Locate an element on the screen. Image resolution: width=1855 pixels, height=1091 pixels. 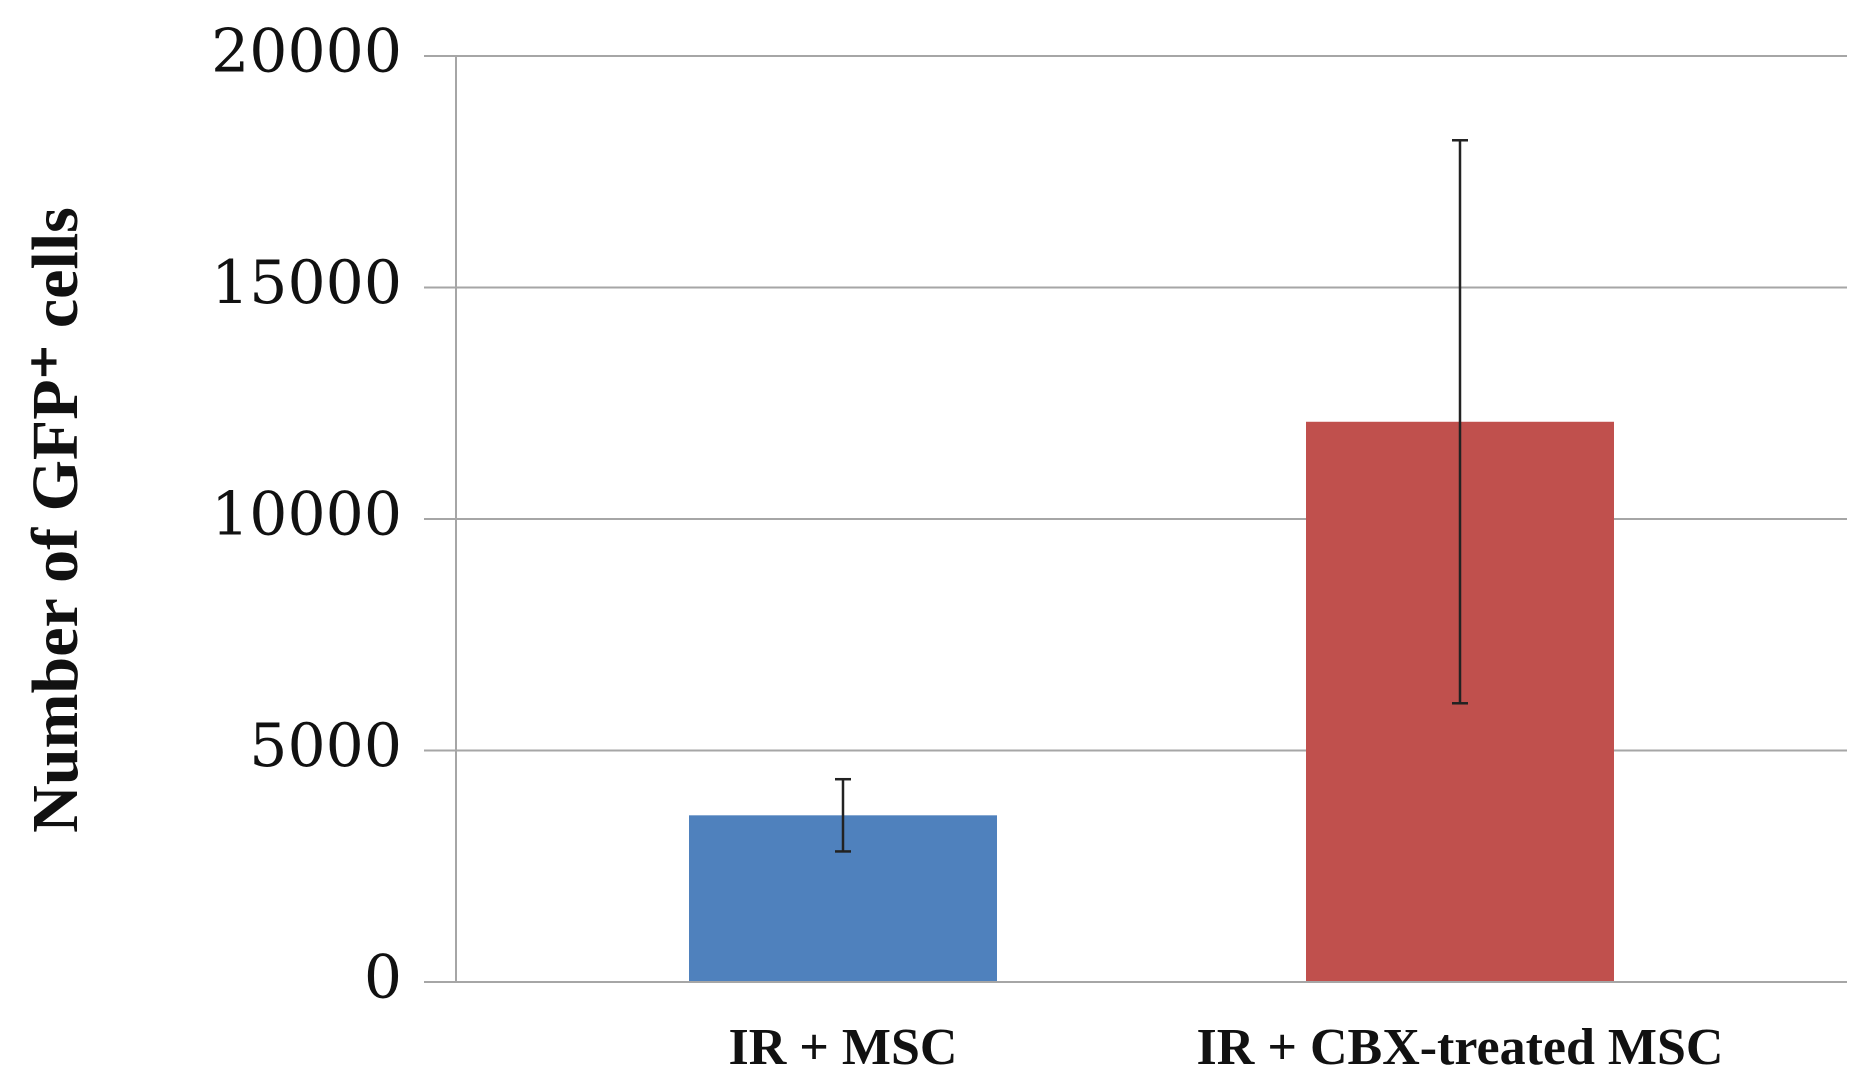
x-tick-label: IR + MSC is located at coordinates (843, 1047).